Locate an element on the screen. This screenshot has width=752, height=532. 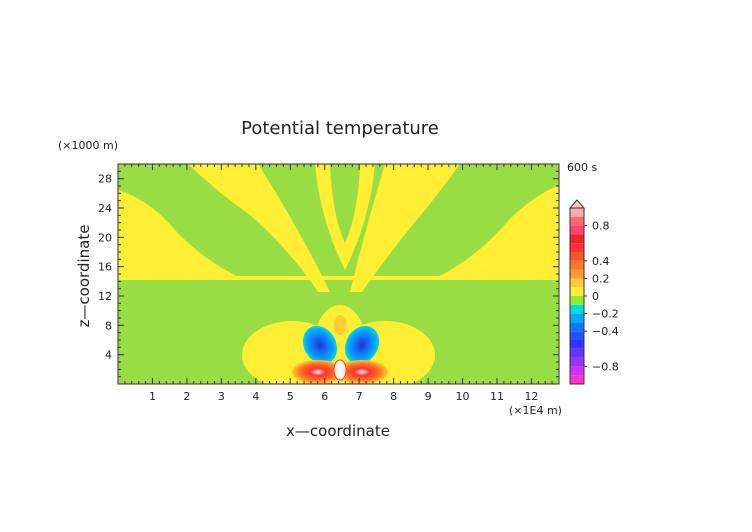
positive-band-mid-strip is located at coordinates (338, 278).